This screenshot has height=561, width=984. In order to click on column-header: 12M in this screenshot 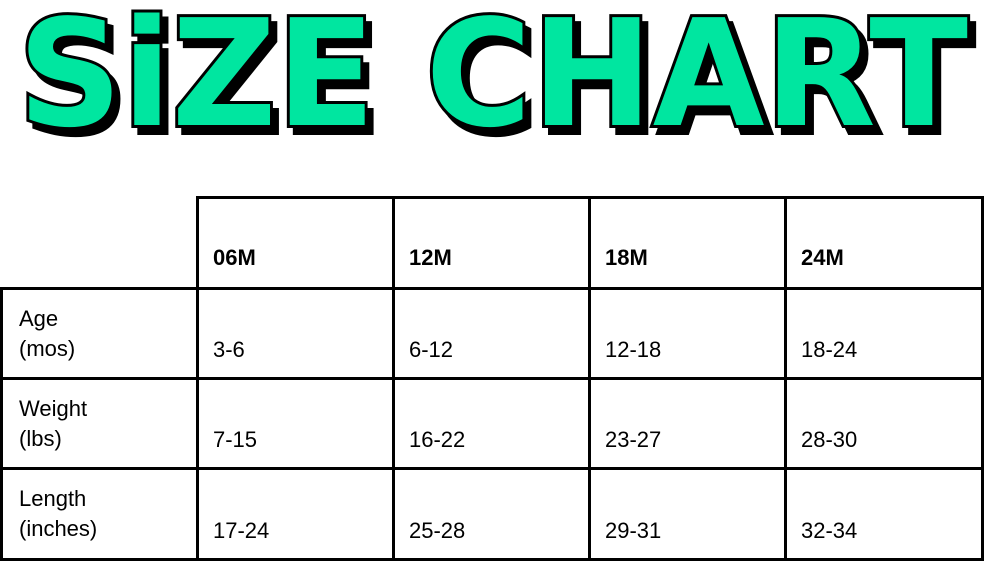, I will do `click(491, 243)`.